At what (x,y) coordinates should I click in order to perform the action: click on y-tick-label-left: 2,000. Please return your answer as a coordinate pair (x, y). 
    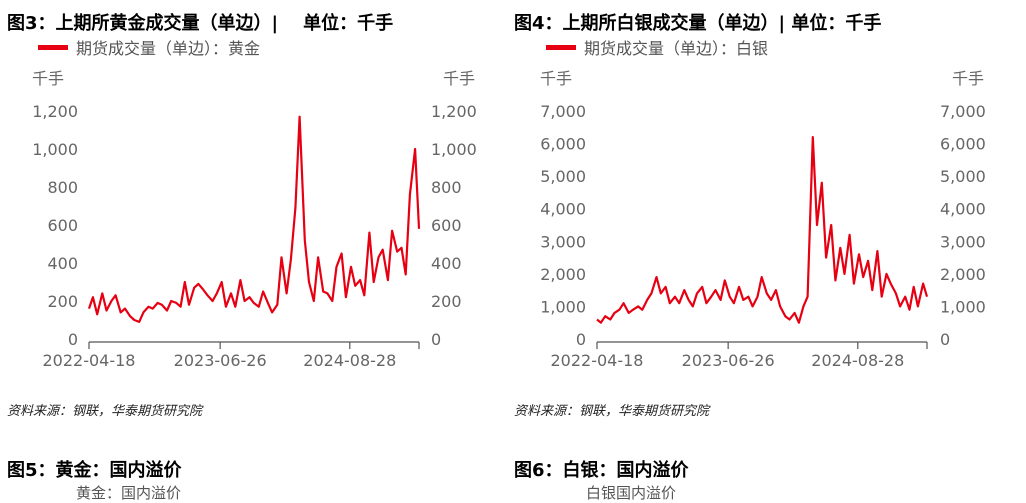
    Looking at the image, I should click on (563, 274).